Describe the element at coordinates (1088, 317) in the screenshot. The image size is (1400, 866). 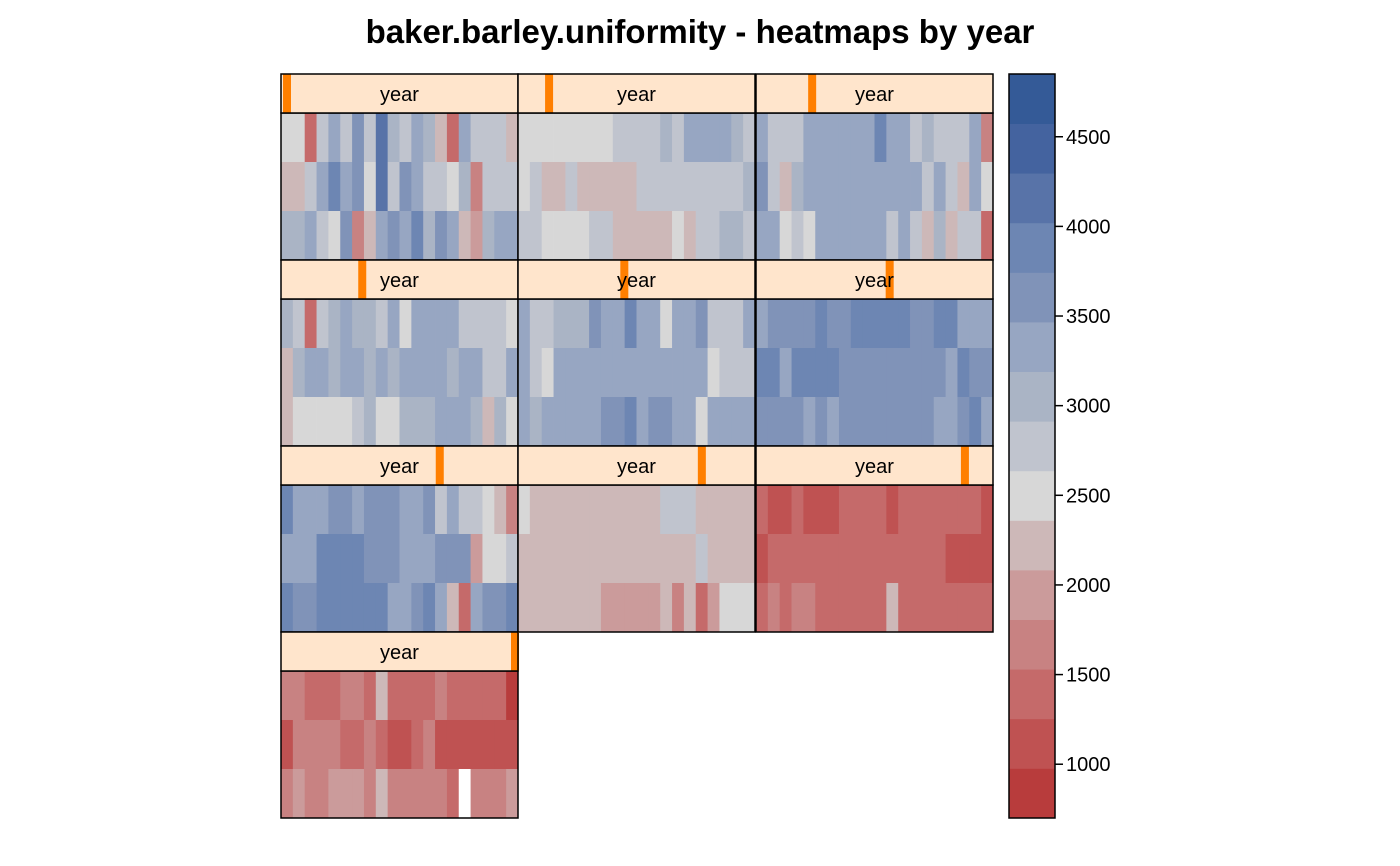
I see `colorbar-tick-label: 3500` at that location.